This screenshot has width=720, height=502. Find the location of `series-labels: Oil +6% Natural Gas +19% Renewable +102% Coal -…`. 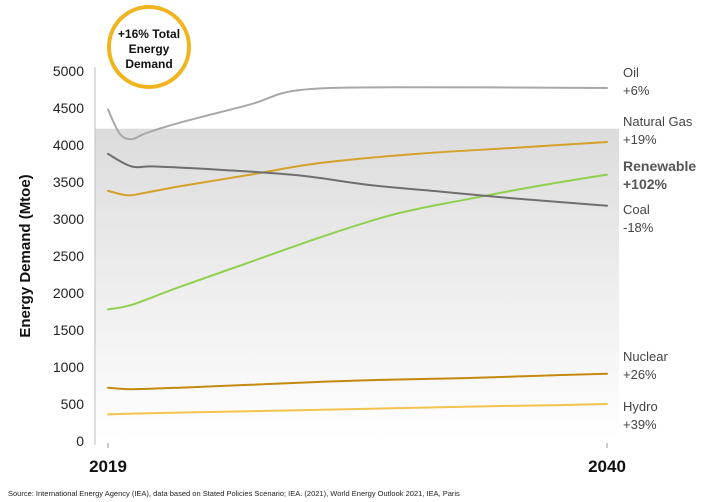

series-labels: Oil +6% Natural Gas +19% Renewable +102% Coal -… is located at coordinates (659, 248).